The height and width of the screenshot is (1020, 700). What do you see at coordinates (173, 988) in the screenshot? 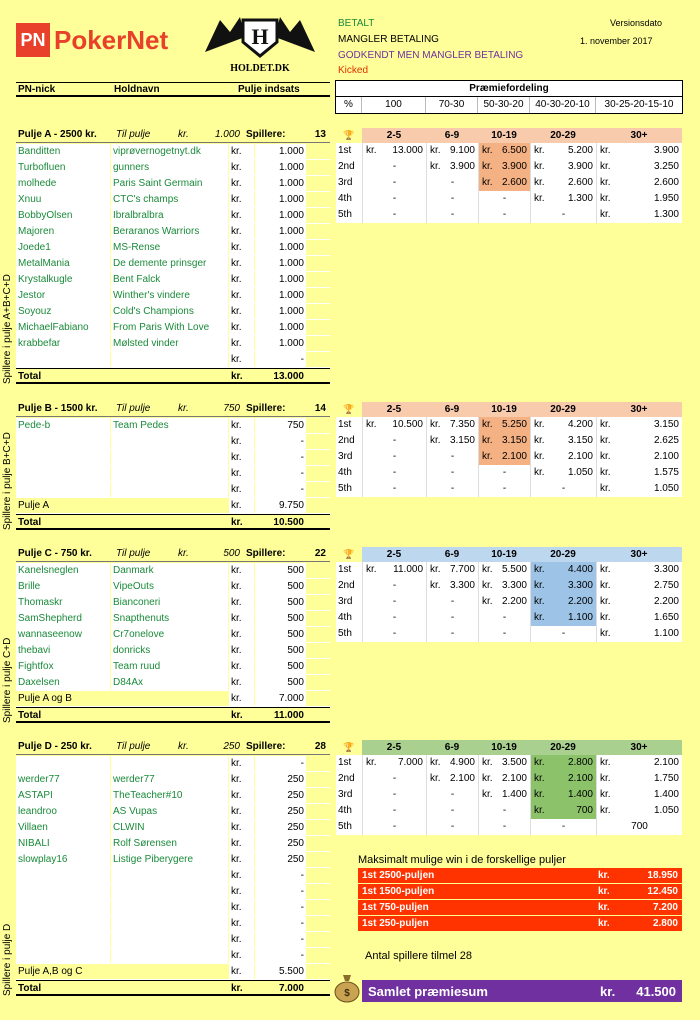
I see `total-row: Total kr. 7.000` at bounding box center [173, 988].